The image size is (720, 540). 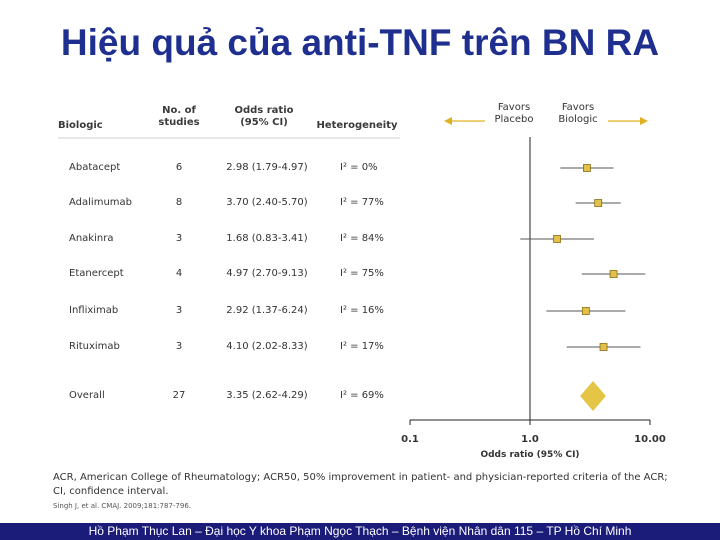 I want to click on row-heterogeneity: I² = 16%, so click(x=362, y=310).